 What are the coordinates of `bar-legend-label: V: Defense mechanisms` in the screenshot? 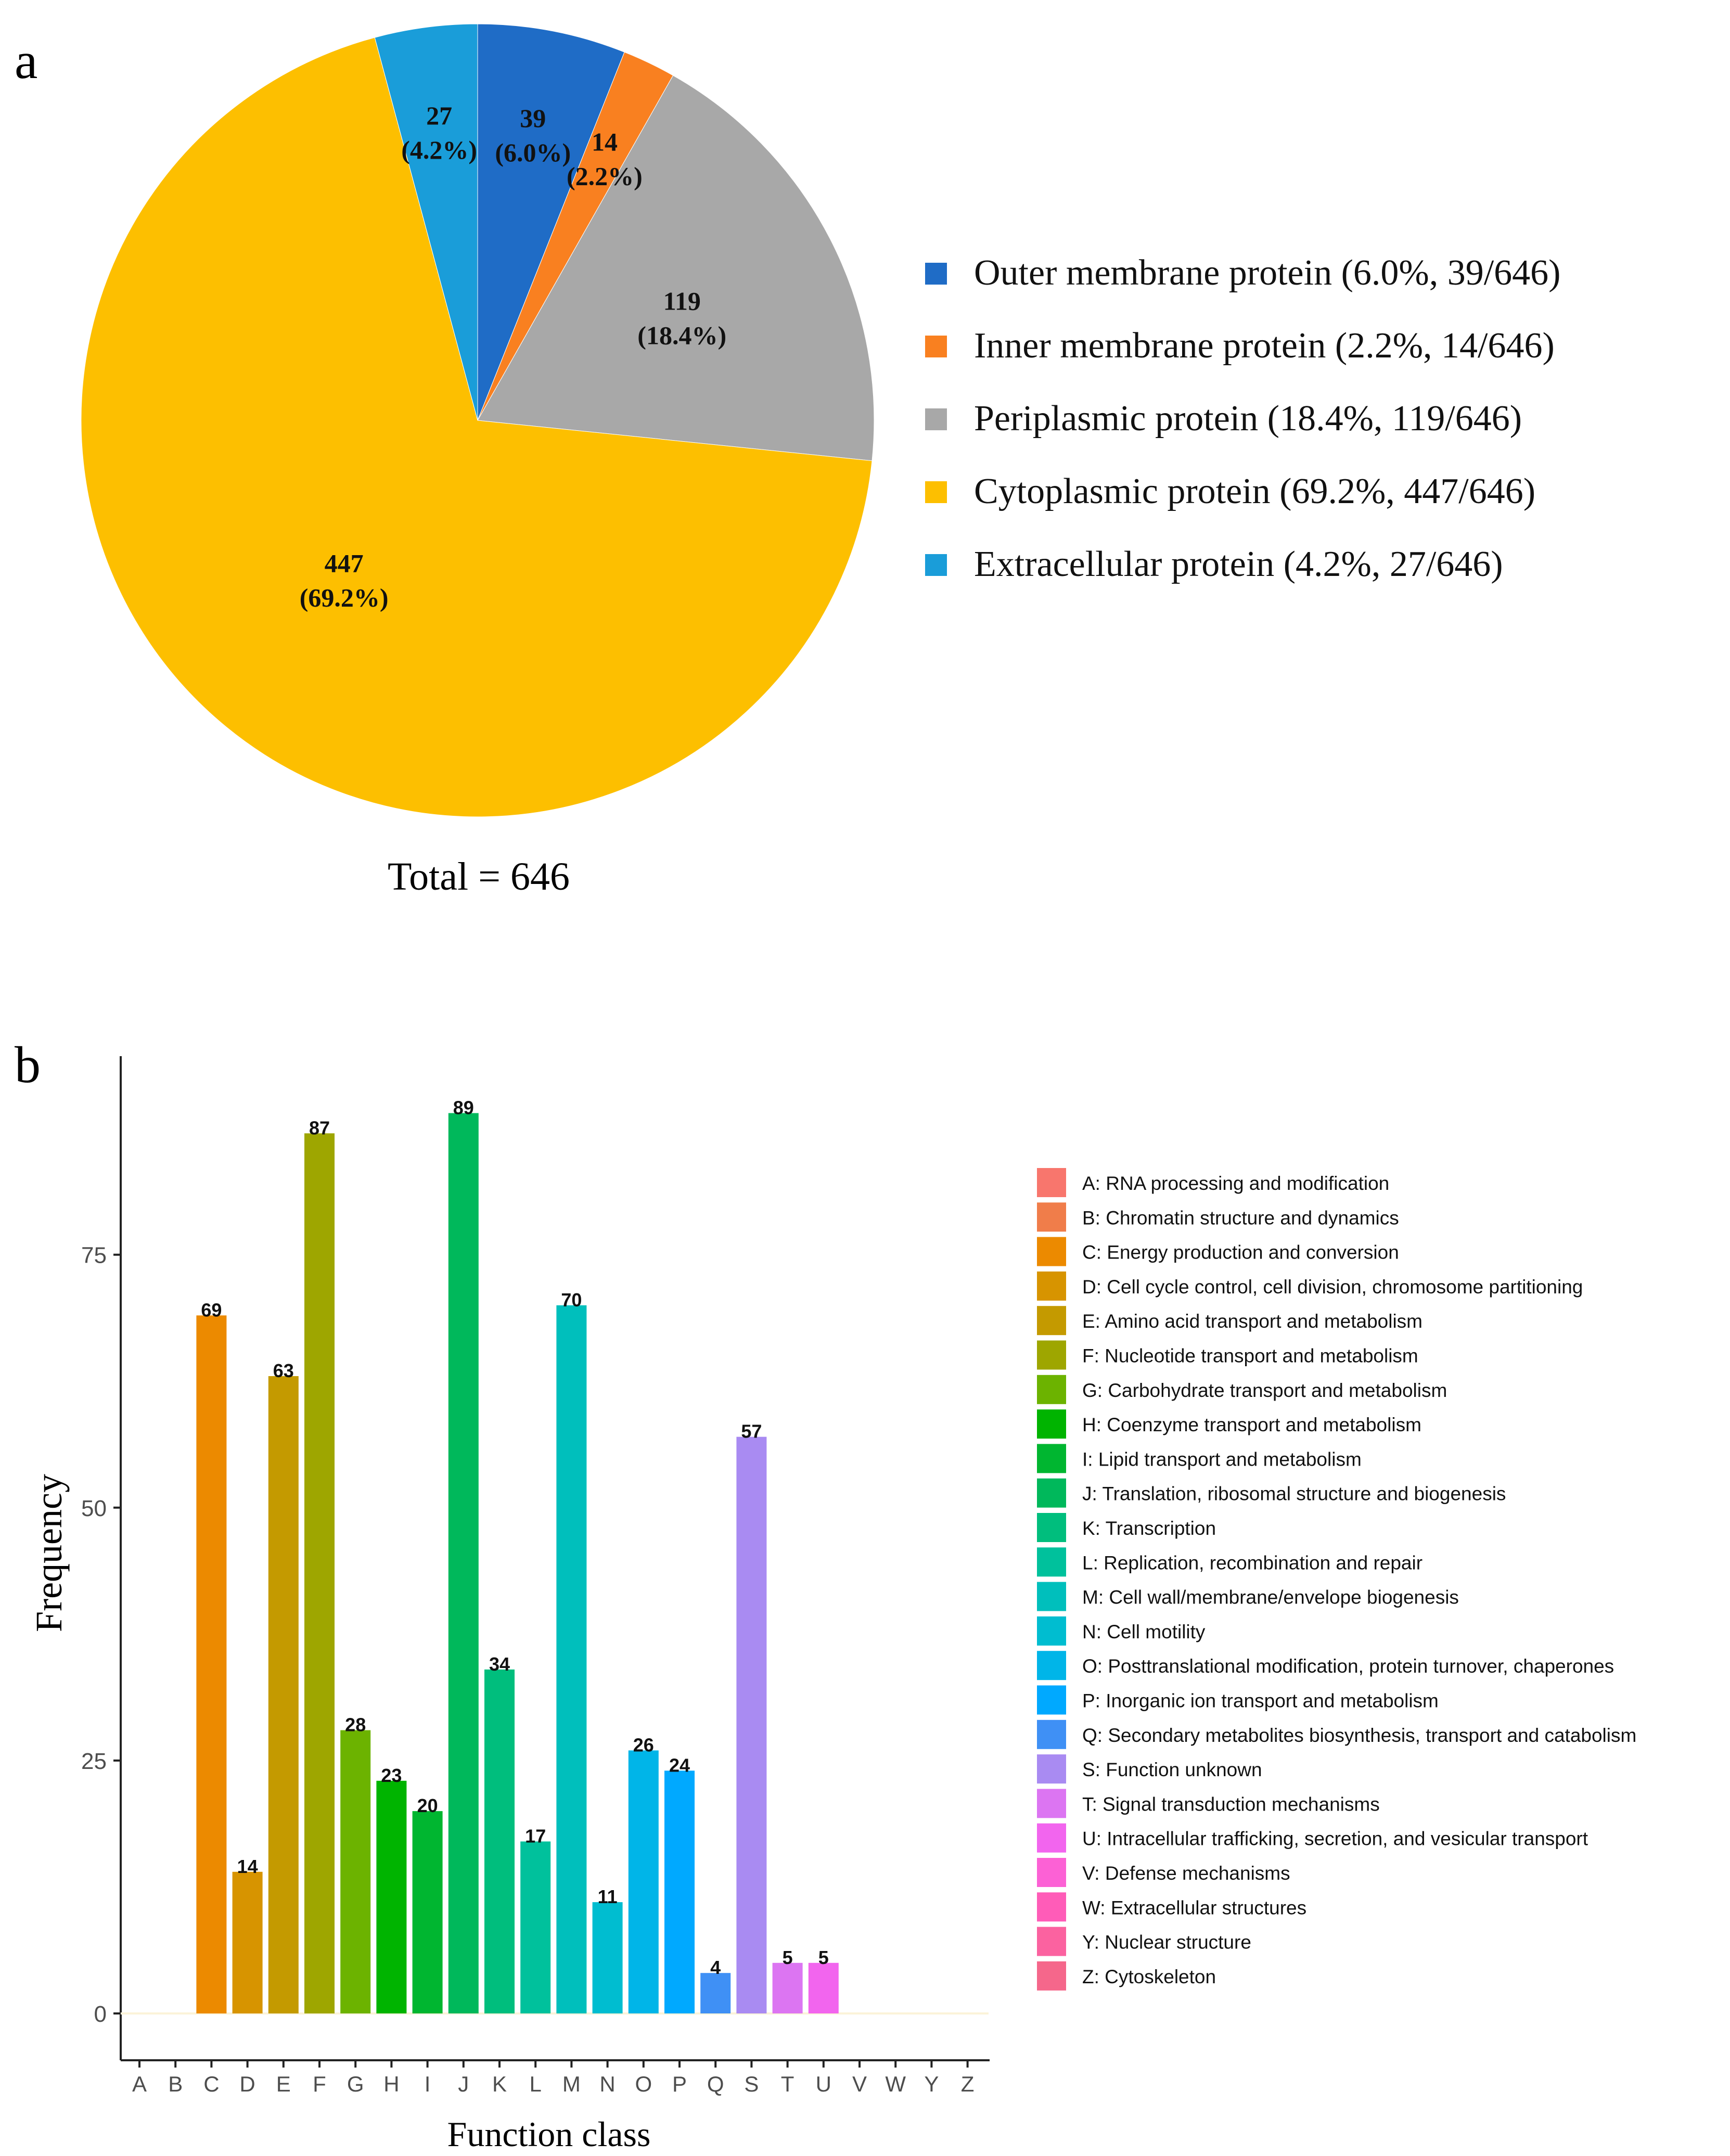 It's located at (1186, 1873).